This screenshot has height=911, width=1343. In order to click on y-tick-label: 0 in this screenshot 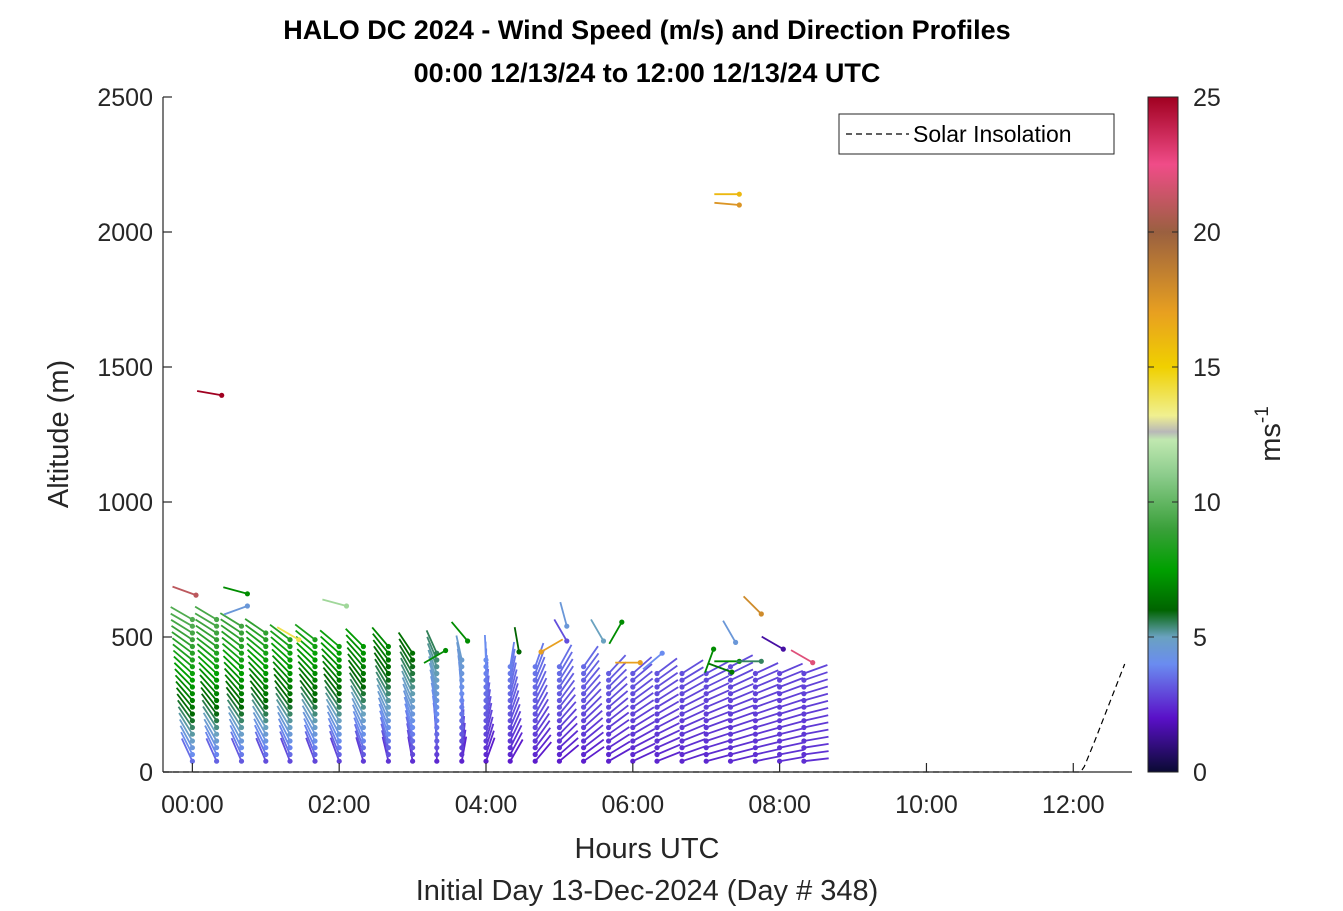, I will do `click(146, 773)`.